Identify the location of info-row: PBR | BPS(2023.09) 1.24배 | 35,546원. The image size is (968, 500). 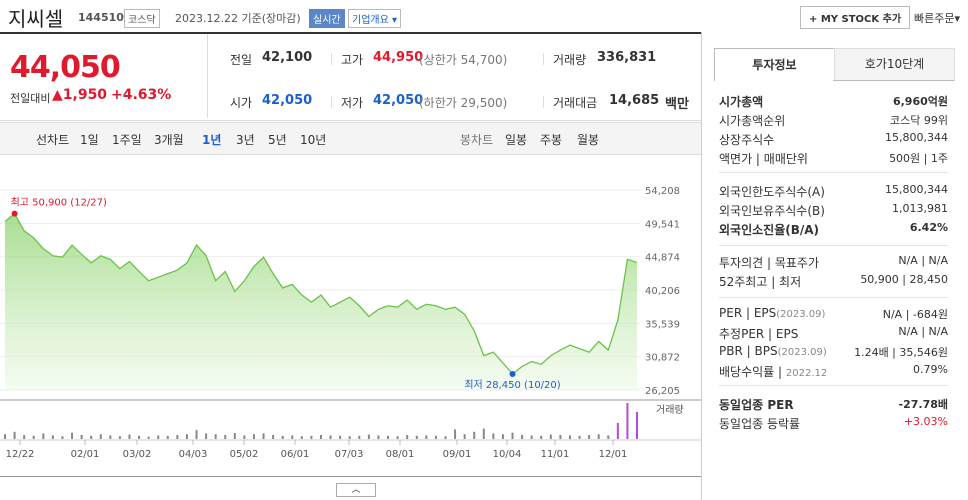
(833, 353).